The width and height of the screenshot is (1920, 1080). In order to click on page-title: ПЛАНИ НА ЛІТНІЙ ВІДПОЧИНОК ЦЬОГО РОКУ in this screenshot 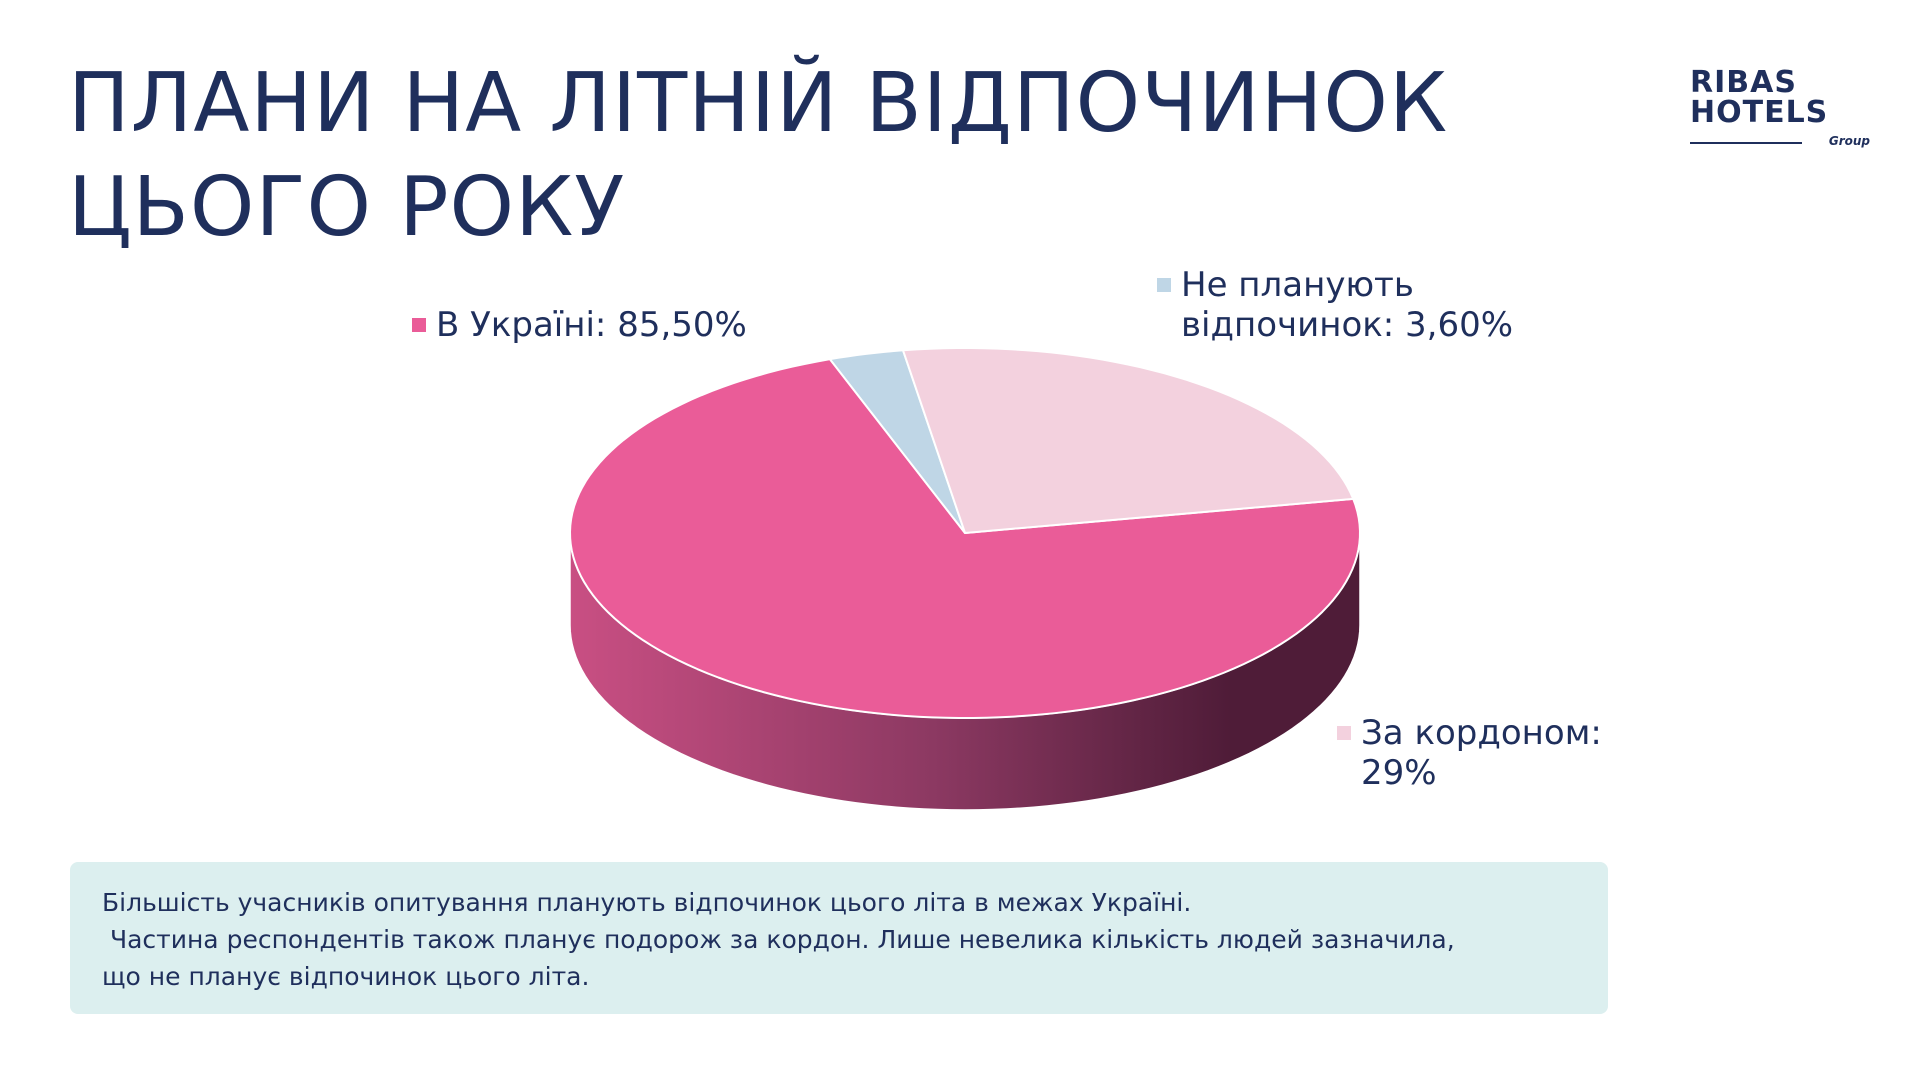, I will do `click(758, 155)`.